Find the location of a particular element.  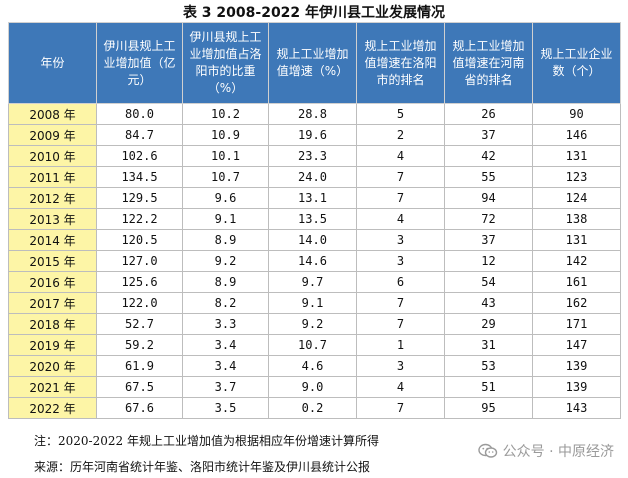

table-cell: 10.7 is located at coordinates (225, 177).